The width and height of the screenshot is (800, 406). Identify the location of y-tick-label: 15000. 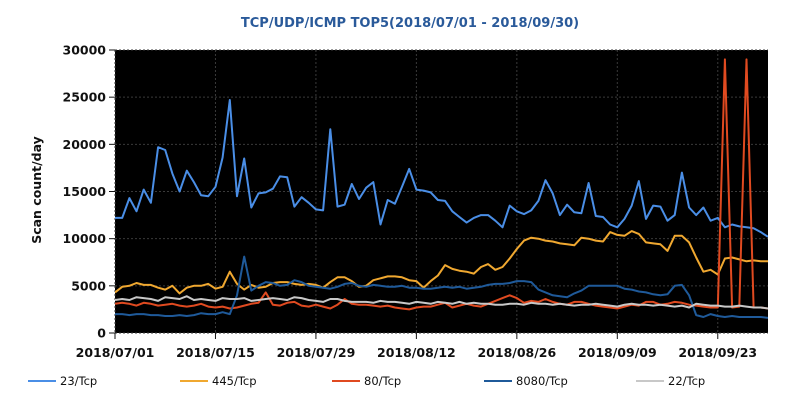
(85, 191).